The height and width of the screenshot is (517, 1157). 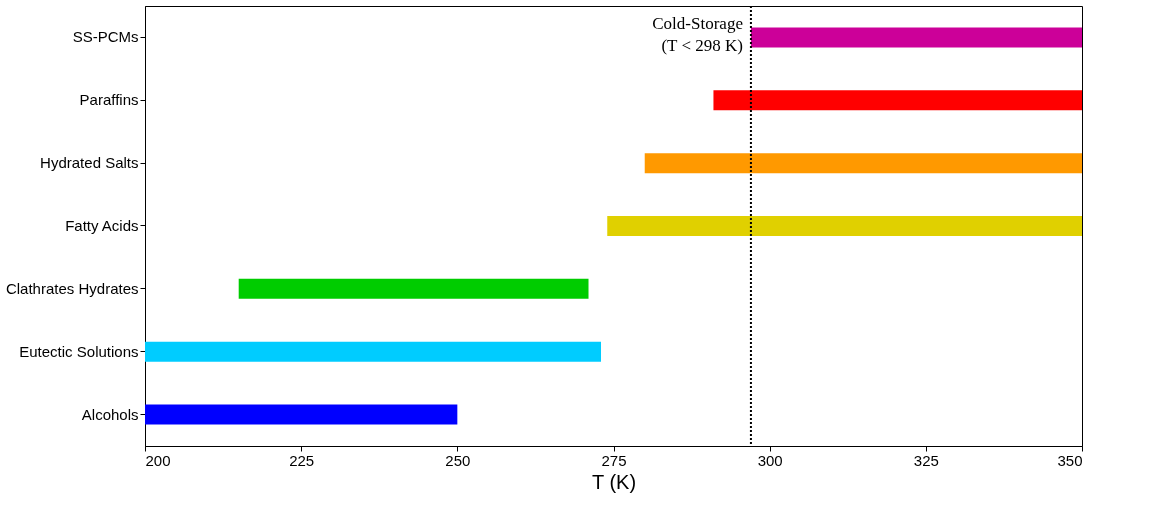 I want to click on y-tick-label: SS-PCMs, so click(x=105, y=37).